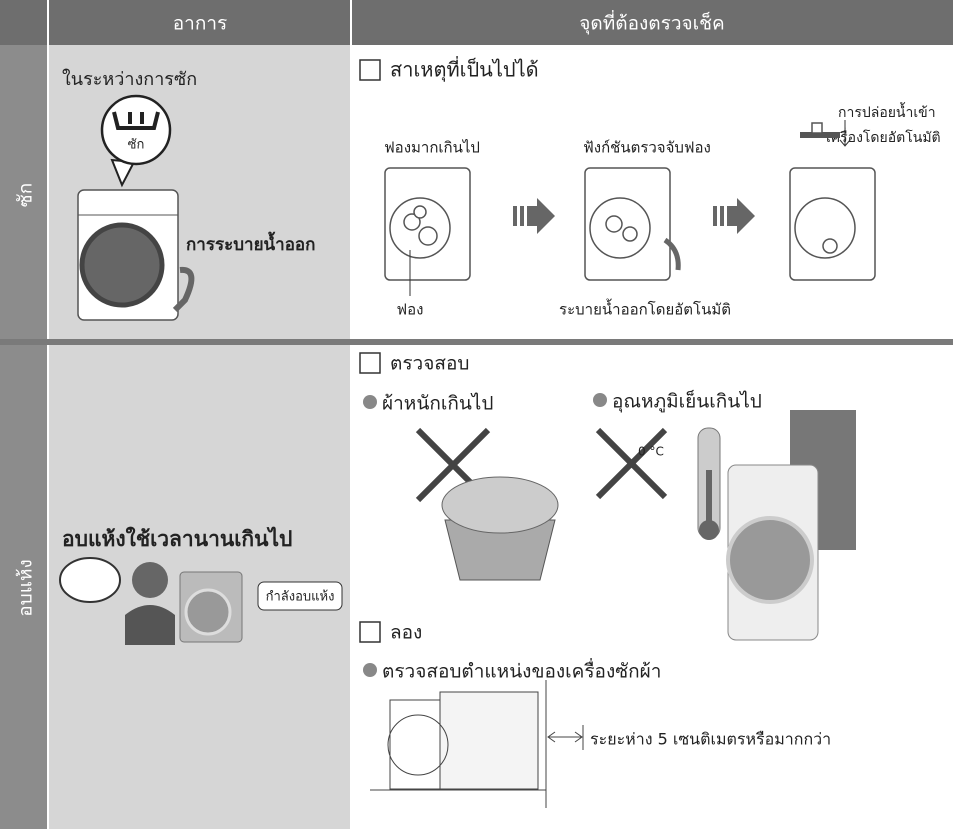 The height and width of the screenshot is (829, 953). What do you see at coordinates (476, 22) in the screenshot?
I see `header-bar` at bounding box center [476, 22].